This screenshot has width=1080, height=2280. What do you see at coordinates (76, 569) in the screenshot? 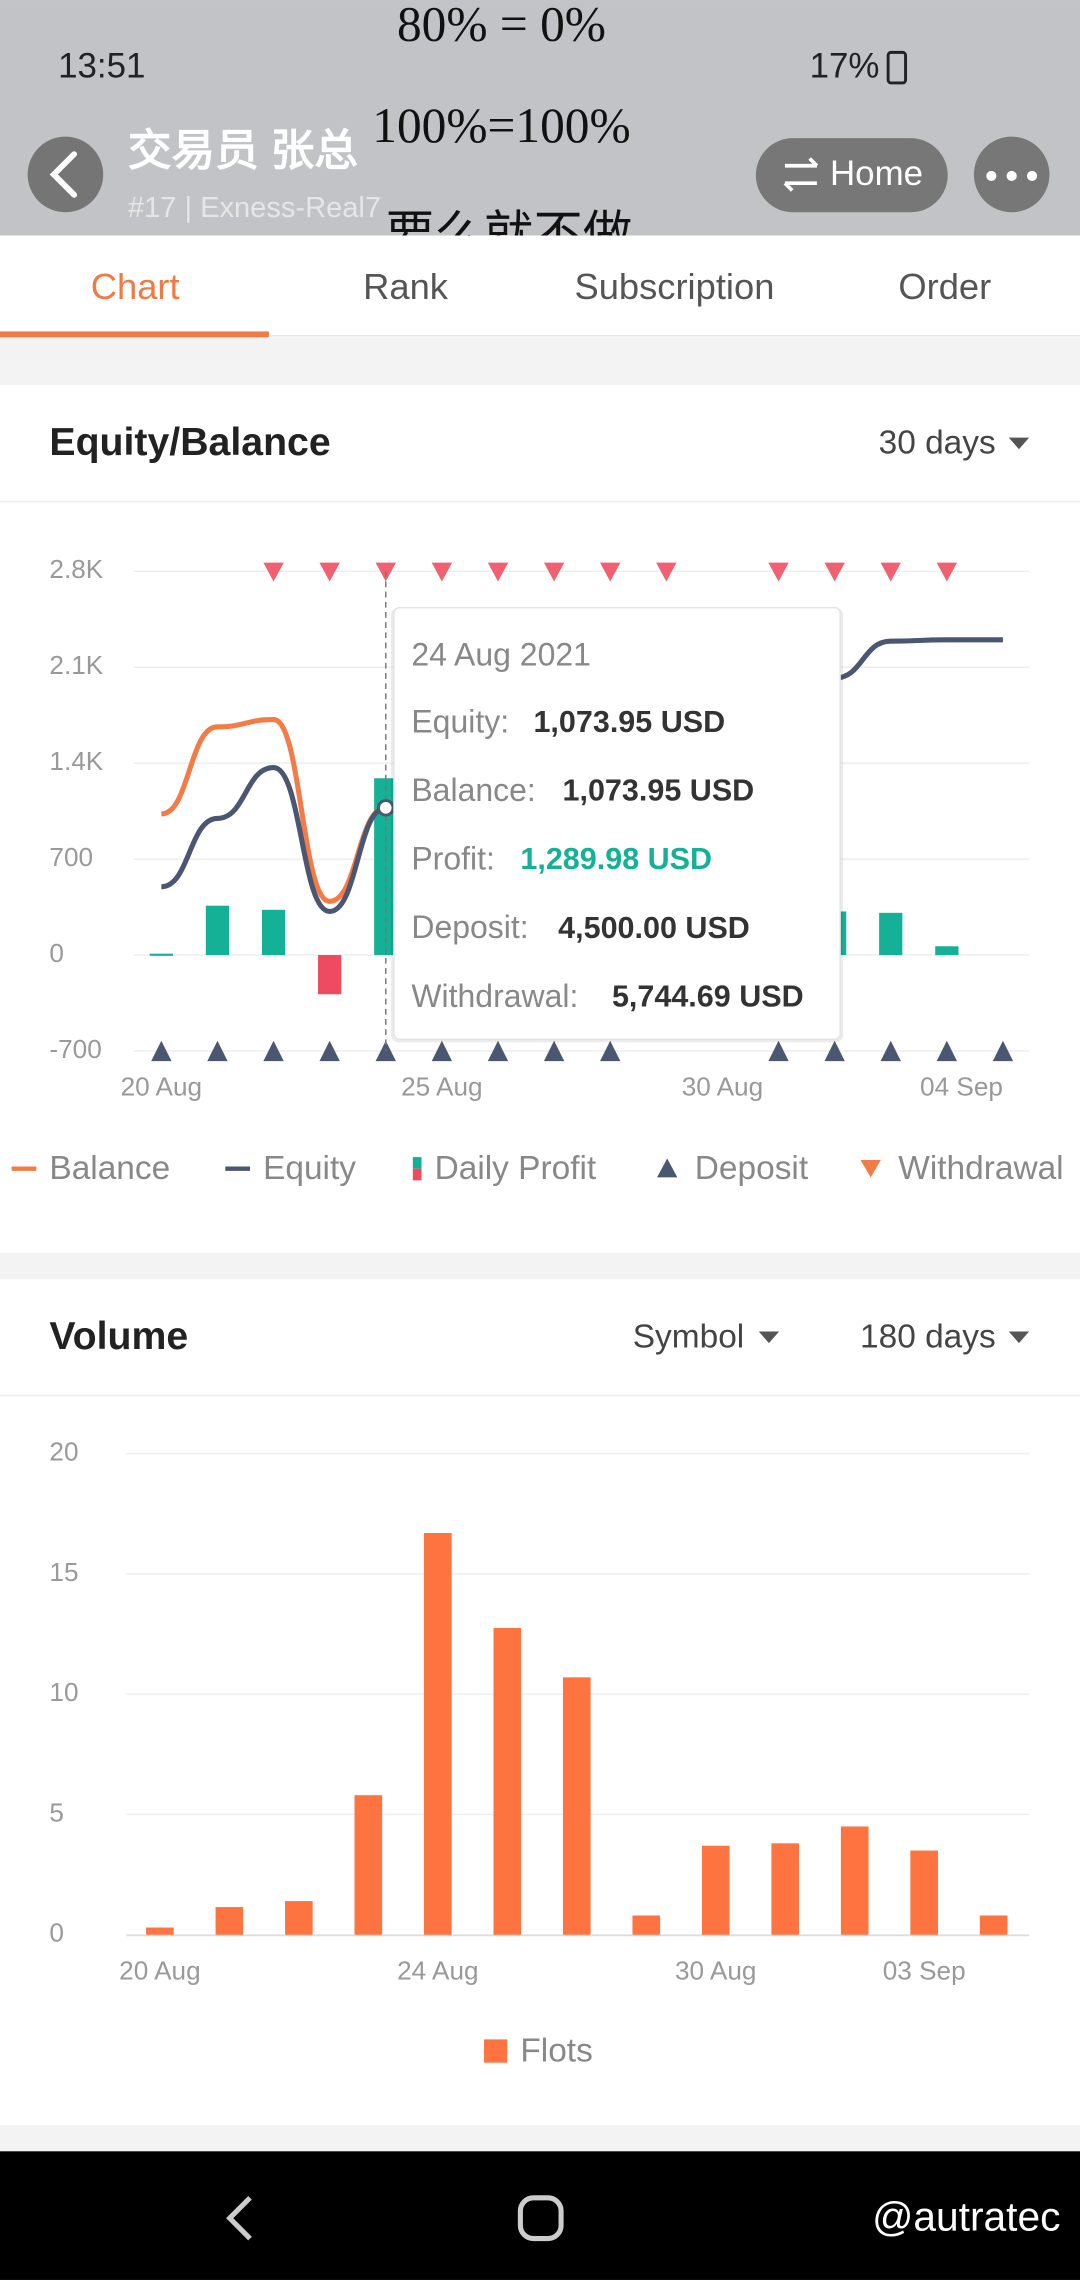
I see `y-tick-label: 2.8K` at bounding box center [76, 569].